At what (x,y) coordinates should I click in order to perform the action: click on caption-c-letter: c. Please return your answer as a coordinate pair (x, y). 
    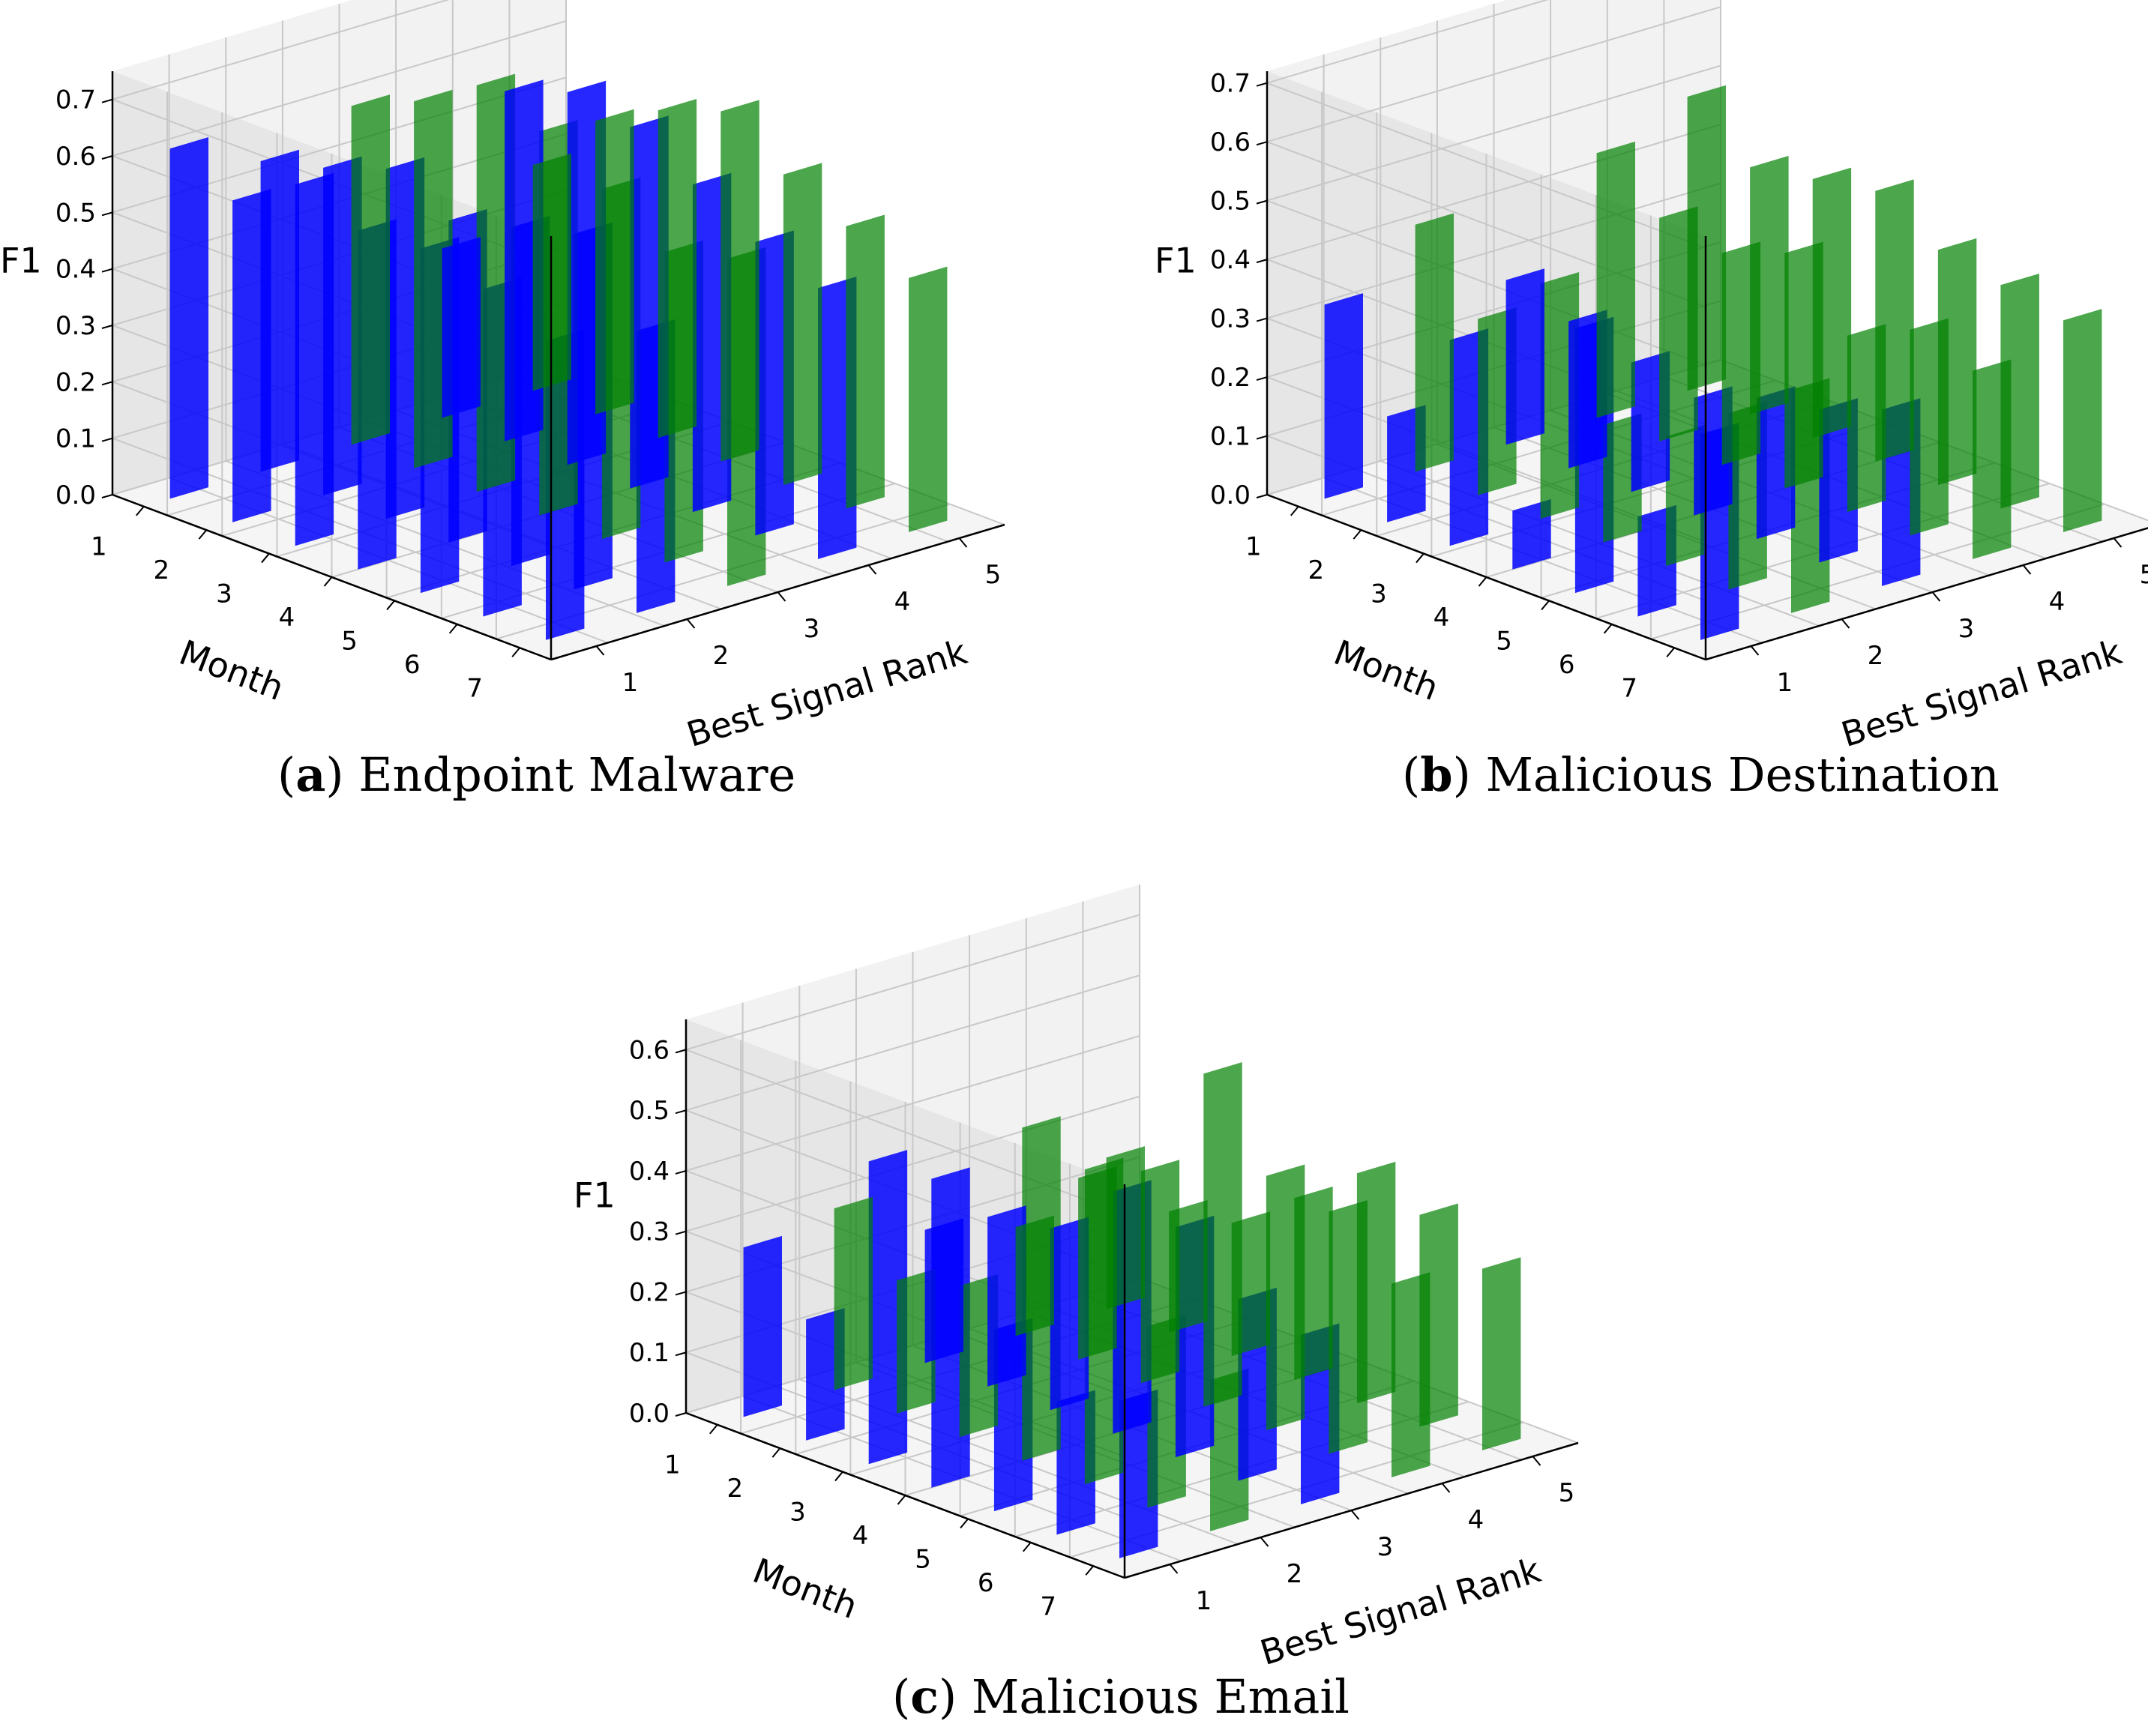
    Looking at the image, I should click on (924, 1697).